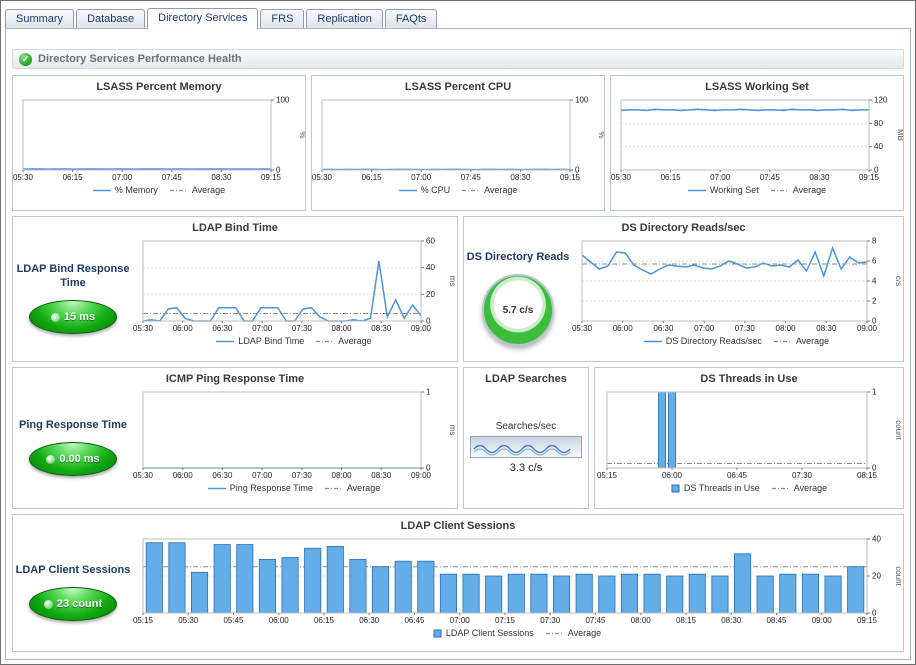 This screenshot has width=916, height=665. What do you see at coordinates (683, 228) in the screenshot?
I see `panel-title: DS Directory Reads/sec` at bounding box center [683, 228].